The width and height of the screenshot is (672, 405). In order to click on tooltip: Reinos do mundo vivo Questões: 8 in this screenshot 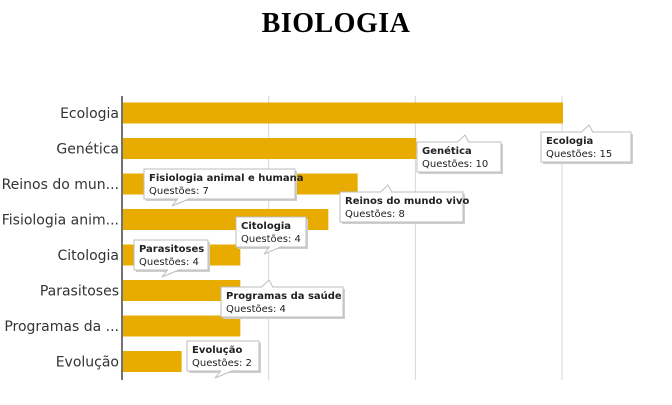, I will do `click(404, 204)`.